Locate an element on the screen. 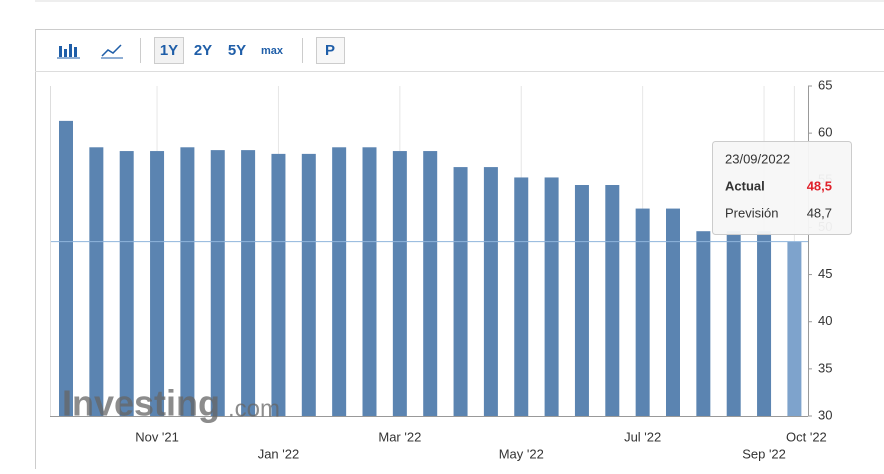  watermark-suffix: .com is located at coordinates (254, 408).